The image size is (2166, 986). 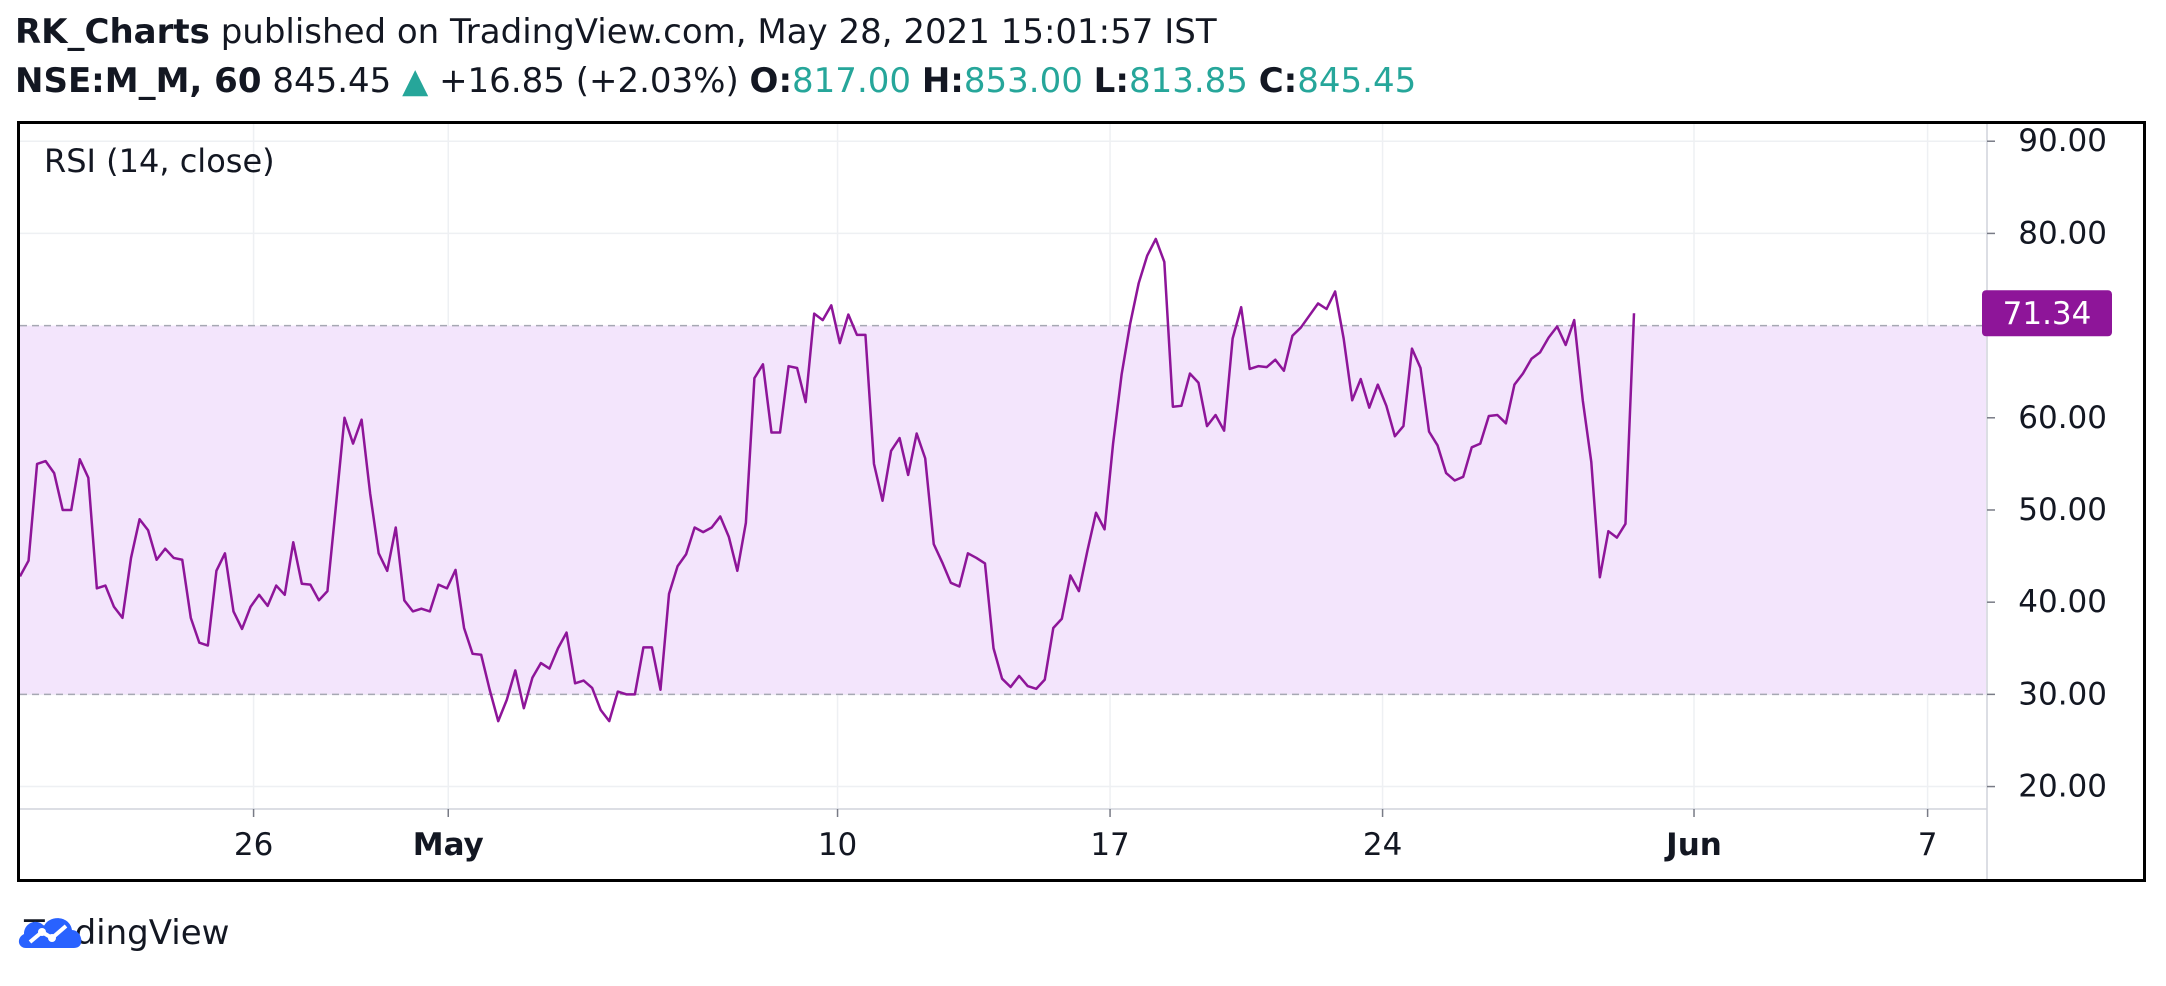 I want to click on high-value: 853.00, so click(x=1023, y=81).